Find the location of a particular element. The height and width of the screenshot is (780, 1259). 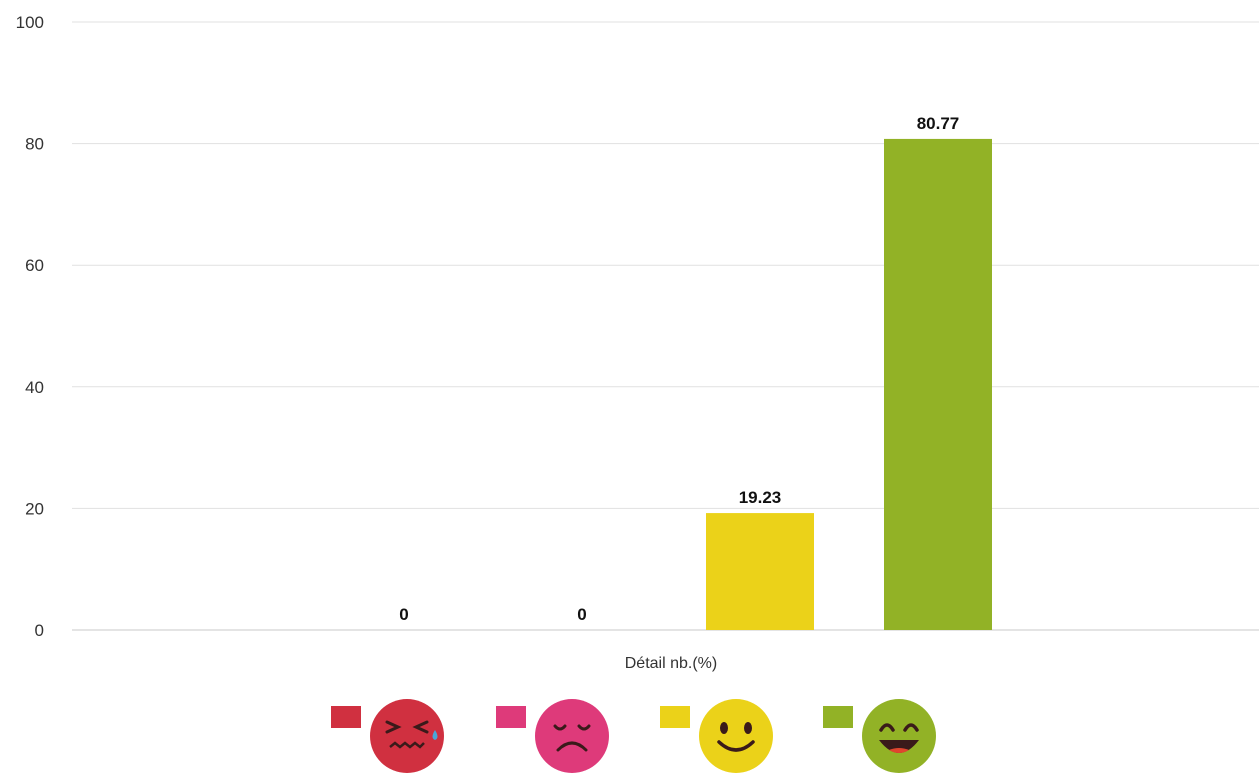

crying-face-icon-circle is located at coordinates (407, 736).